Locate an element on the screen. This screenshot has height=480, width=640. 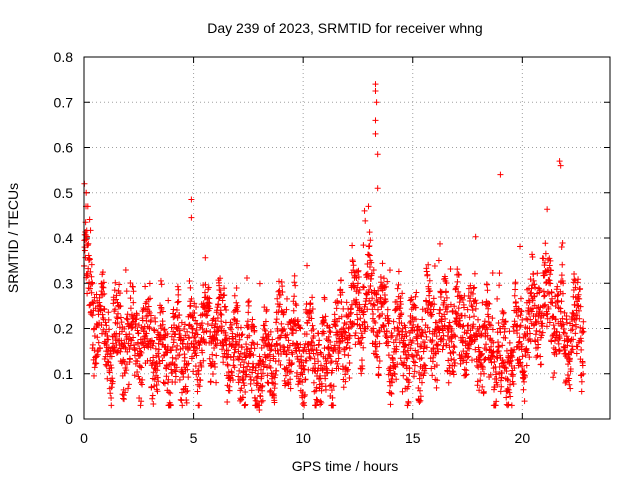
y-tick-label: 0.3 is located at coordinates (64, 283).